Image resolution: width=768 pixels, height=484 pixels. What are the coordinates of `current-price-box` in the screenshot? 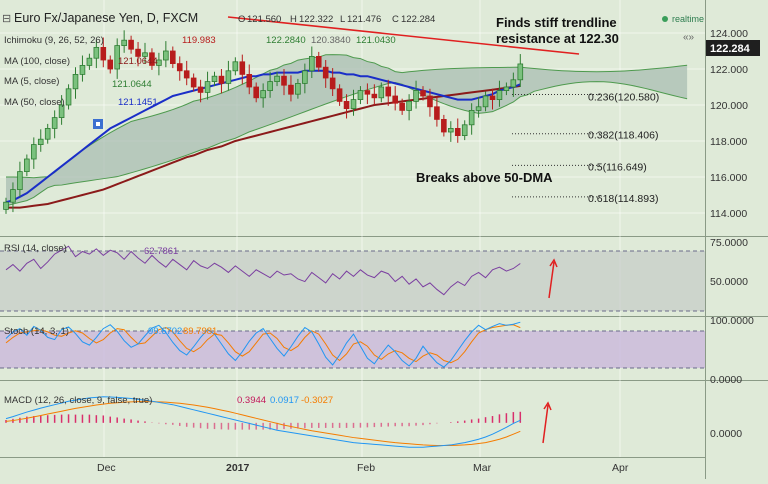 It's located at (733, 48).